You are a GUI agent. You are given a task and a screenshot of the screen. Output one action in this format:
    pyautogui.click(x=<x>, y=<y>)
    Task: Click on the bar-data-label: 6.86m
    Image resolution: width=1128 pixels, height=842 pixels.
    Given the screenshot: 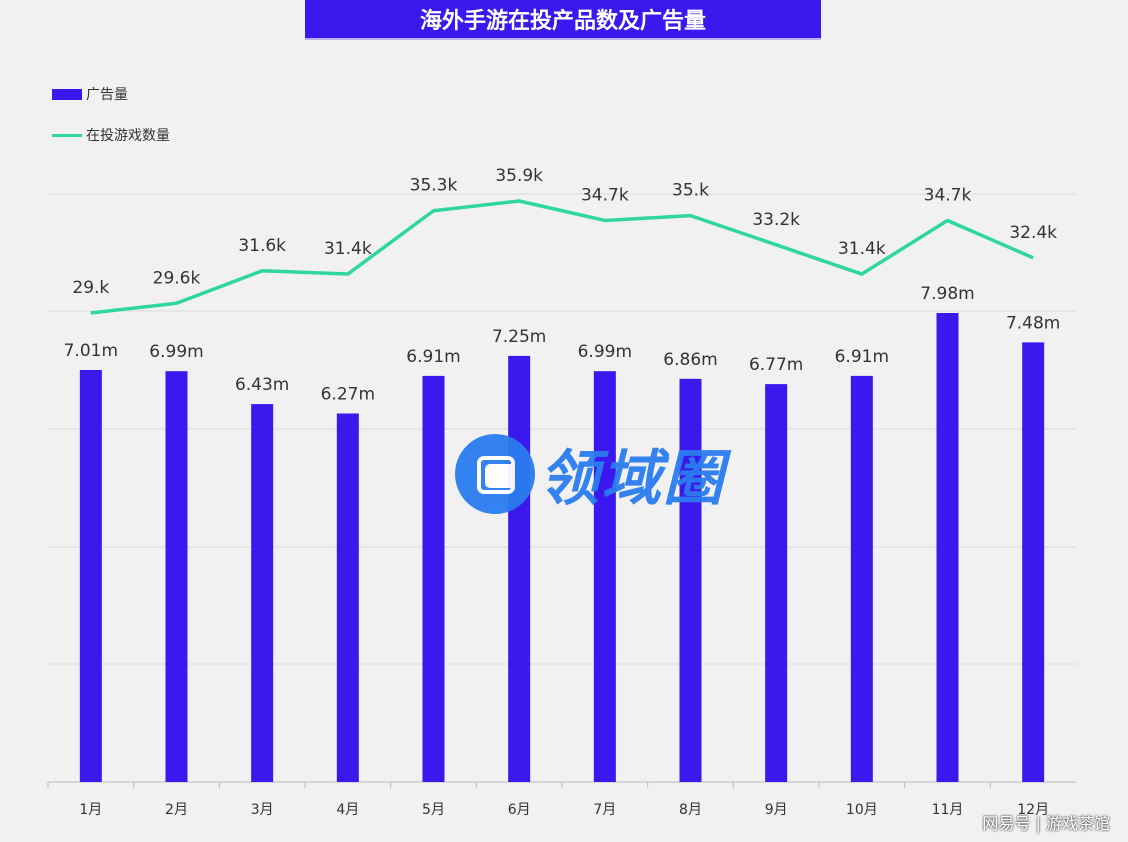 What is the action you would take?
    pyautogui.click(x=690, y=360)
    